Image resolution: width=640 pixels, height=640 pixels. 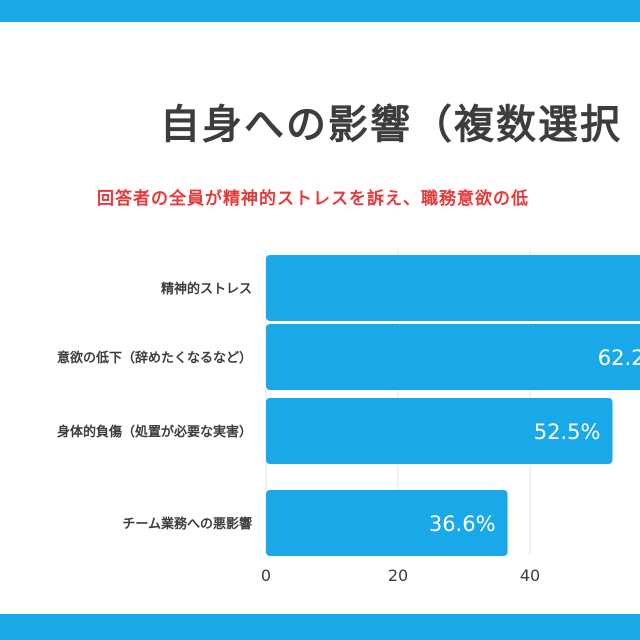 I want to click on value-label: 62.2%, so click(x=619, y=358).